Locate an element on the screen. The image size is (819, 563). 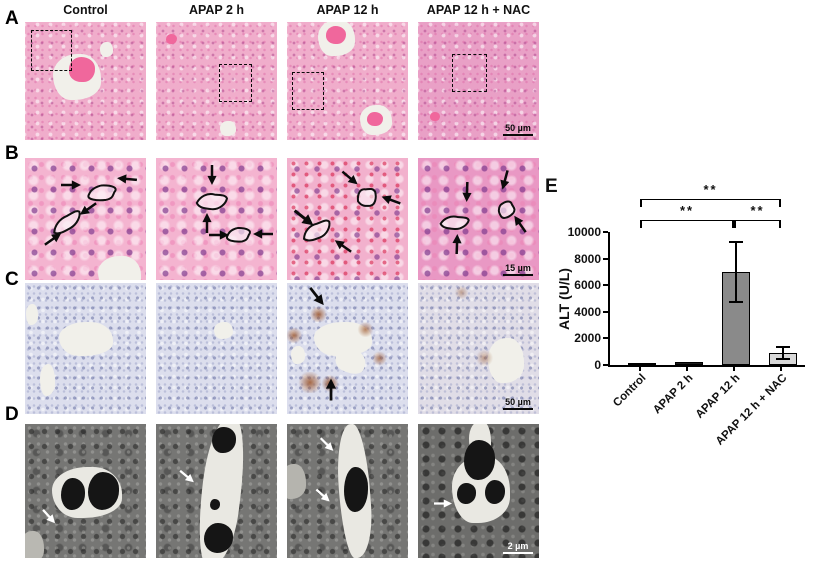
inset-dashed-box is located at coordinates (235, 83).